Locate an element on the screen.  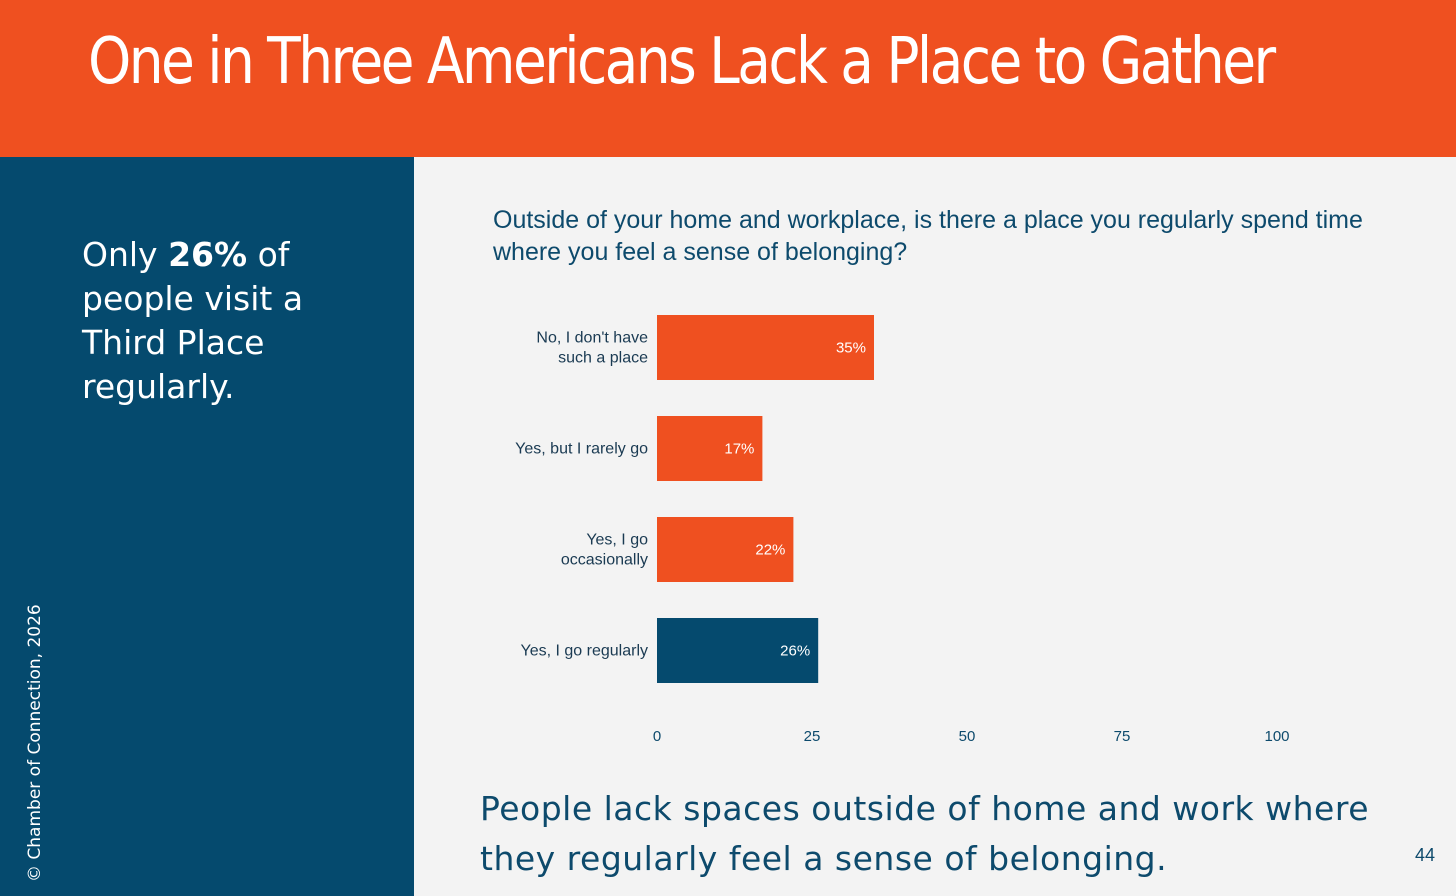
category-label: Yes, I go regularly is located at coordinates (584, 651).